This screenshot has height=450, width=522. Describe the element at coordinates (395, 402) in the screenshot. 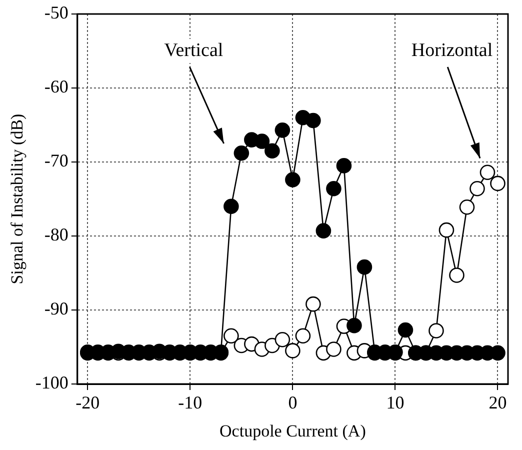

I see `x-tick-label: 10` at that location.